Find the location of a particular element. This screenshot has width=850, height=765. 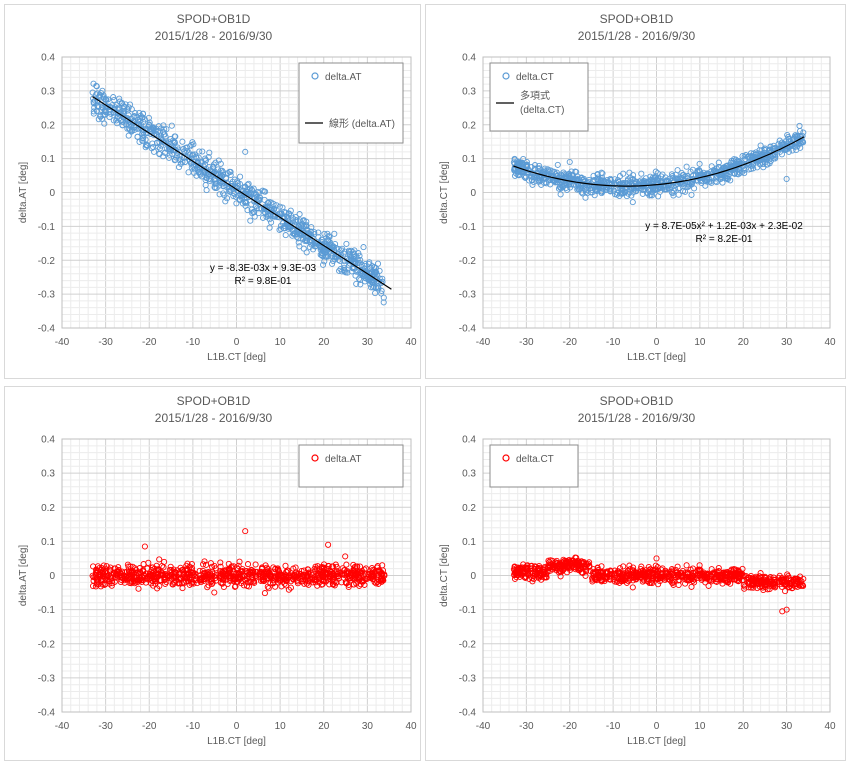

legend-label: 多項式 is located at coordinates (535, 95).